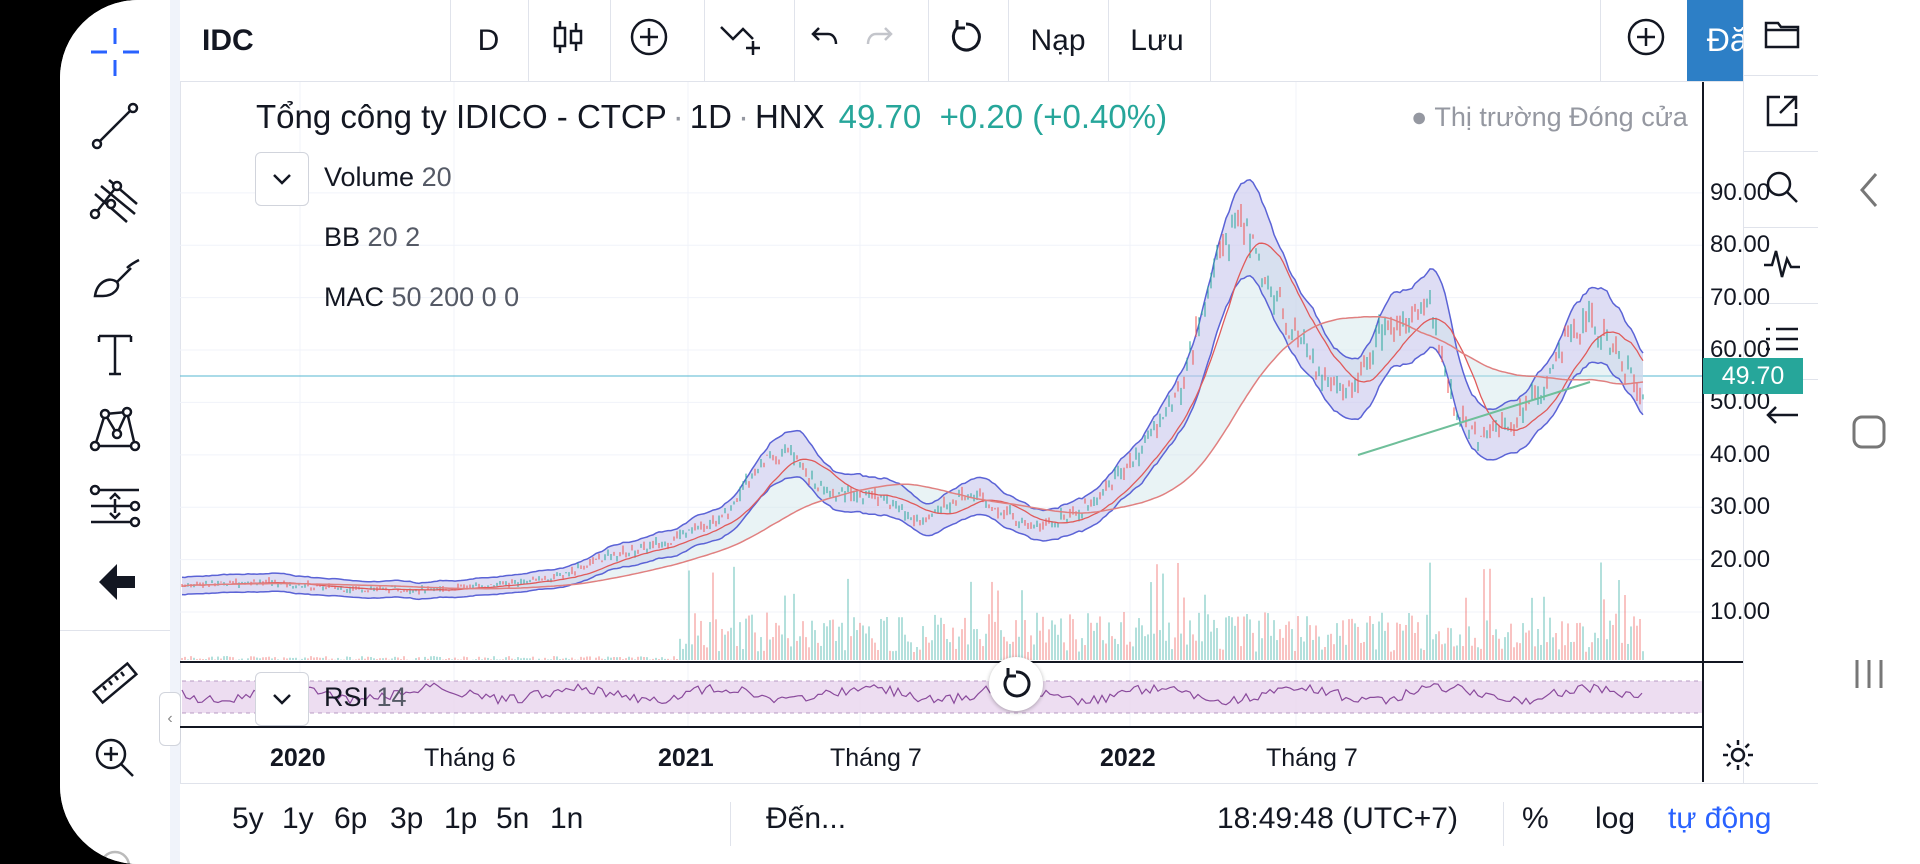 The image size is (1920, 864). Describe the element at coordinates (391, 697) in the screenshot. I see `indicator-params: 14` at that location.